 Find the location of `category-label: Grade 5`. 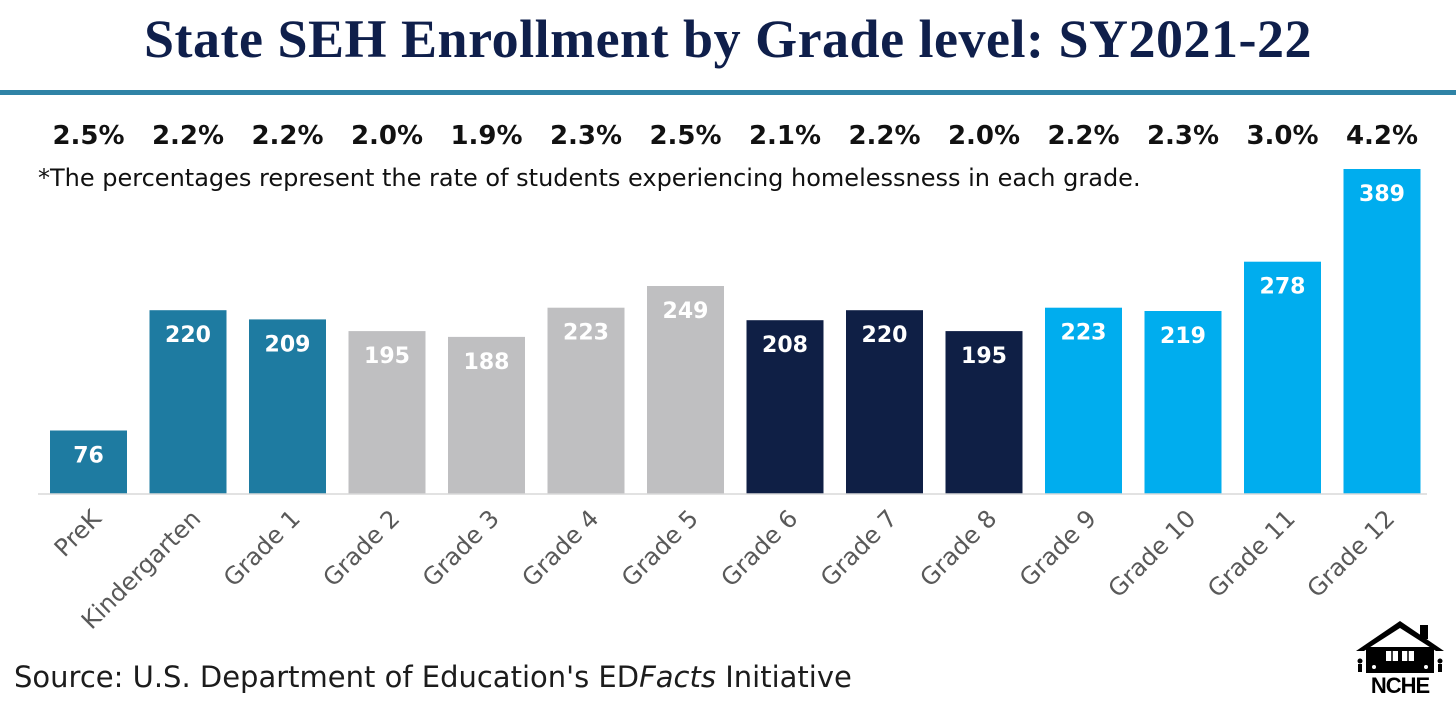

category-label: Grade 5 is located at coordinates (660, 548).